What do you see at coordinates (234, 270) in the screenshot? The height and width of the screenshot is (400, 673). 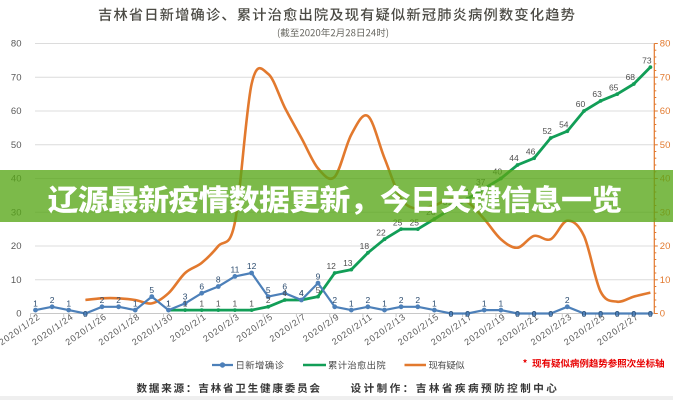 I see `svg-text: 11` at bounding box center [234, 270].